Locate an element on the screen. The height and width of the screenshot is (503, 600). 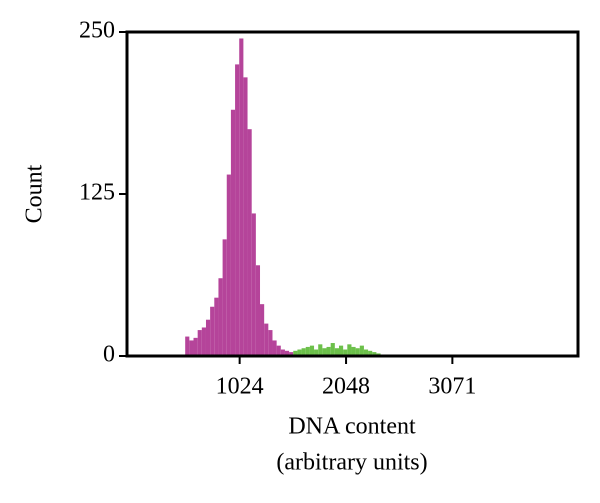
x-axis-label: DNA content is located at coordinates (352, 427).